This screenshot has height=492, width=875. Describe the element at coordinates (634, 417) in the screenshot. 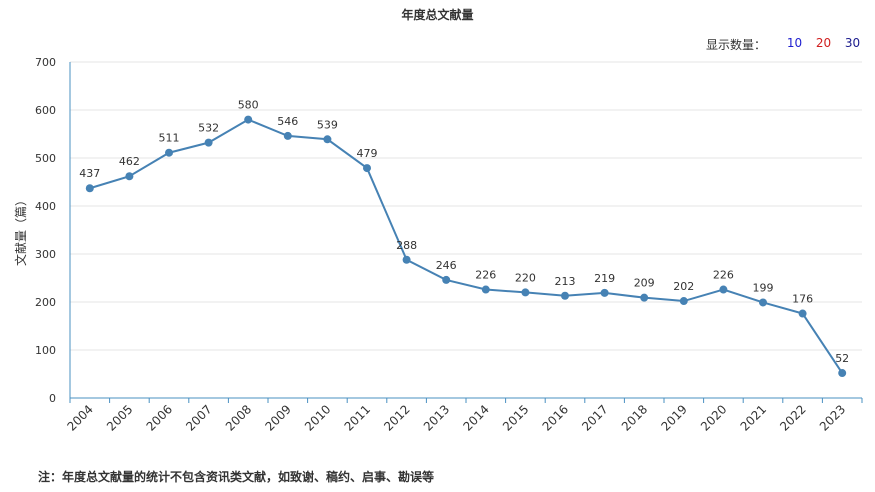

I see `x-tick-label: 2018` at that location.